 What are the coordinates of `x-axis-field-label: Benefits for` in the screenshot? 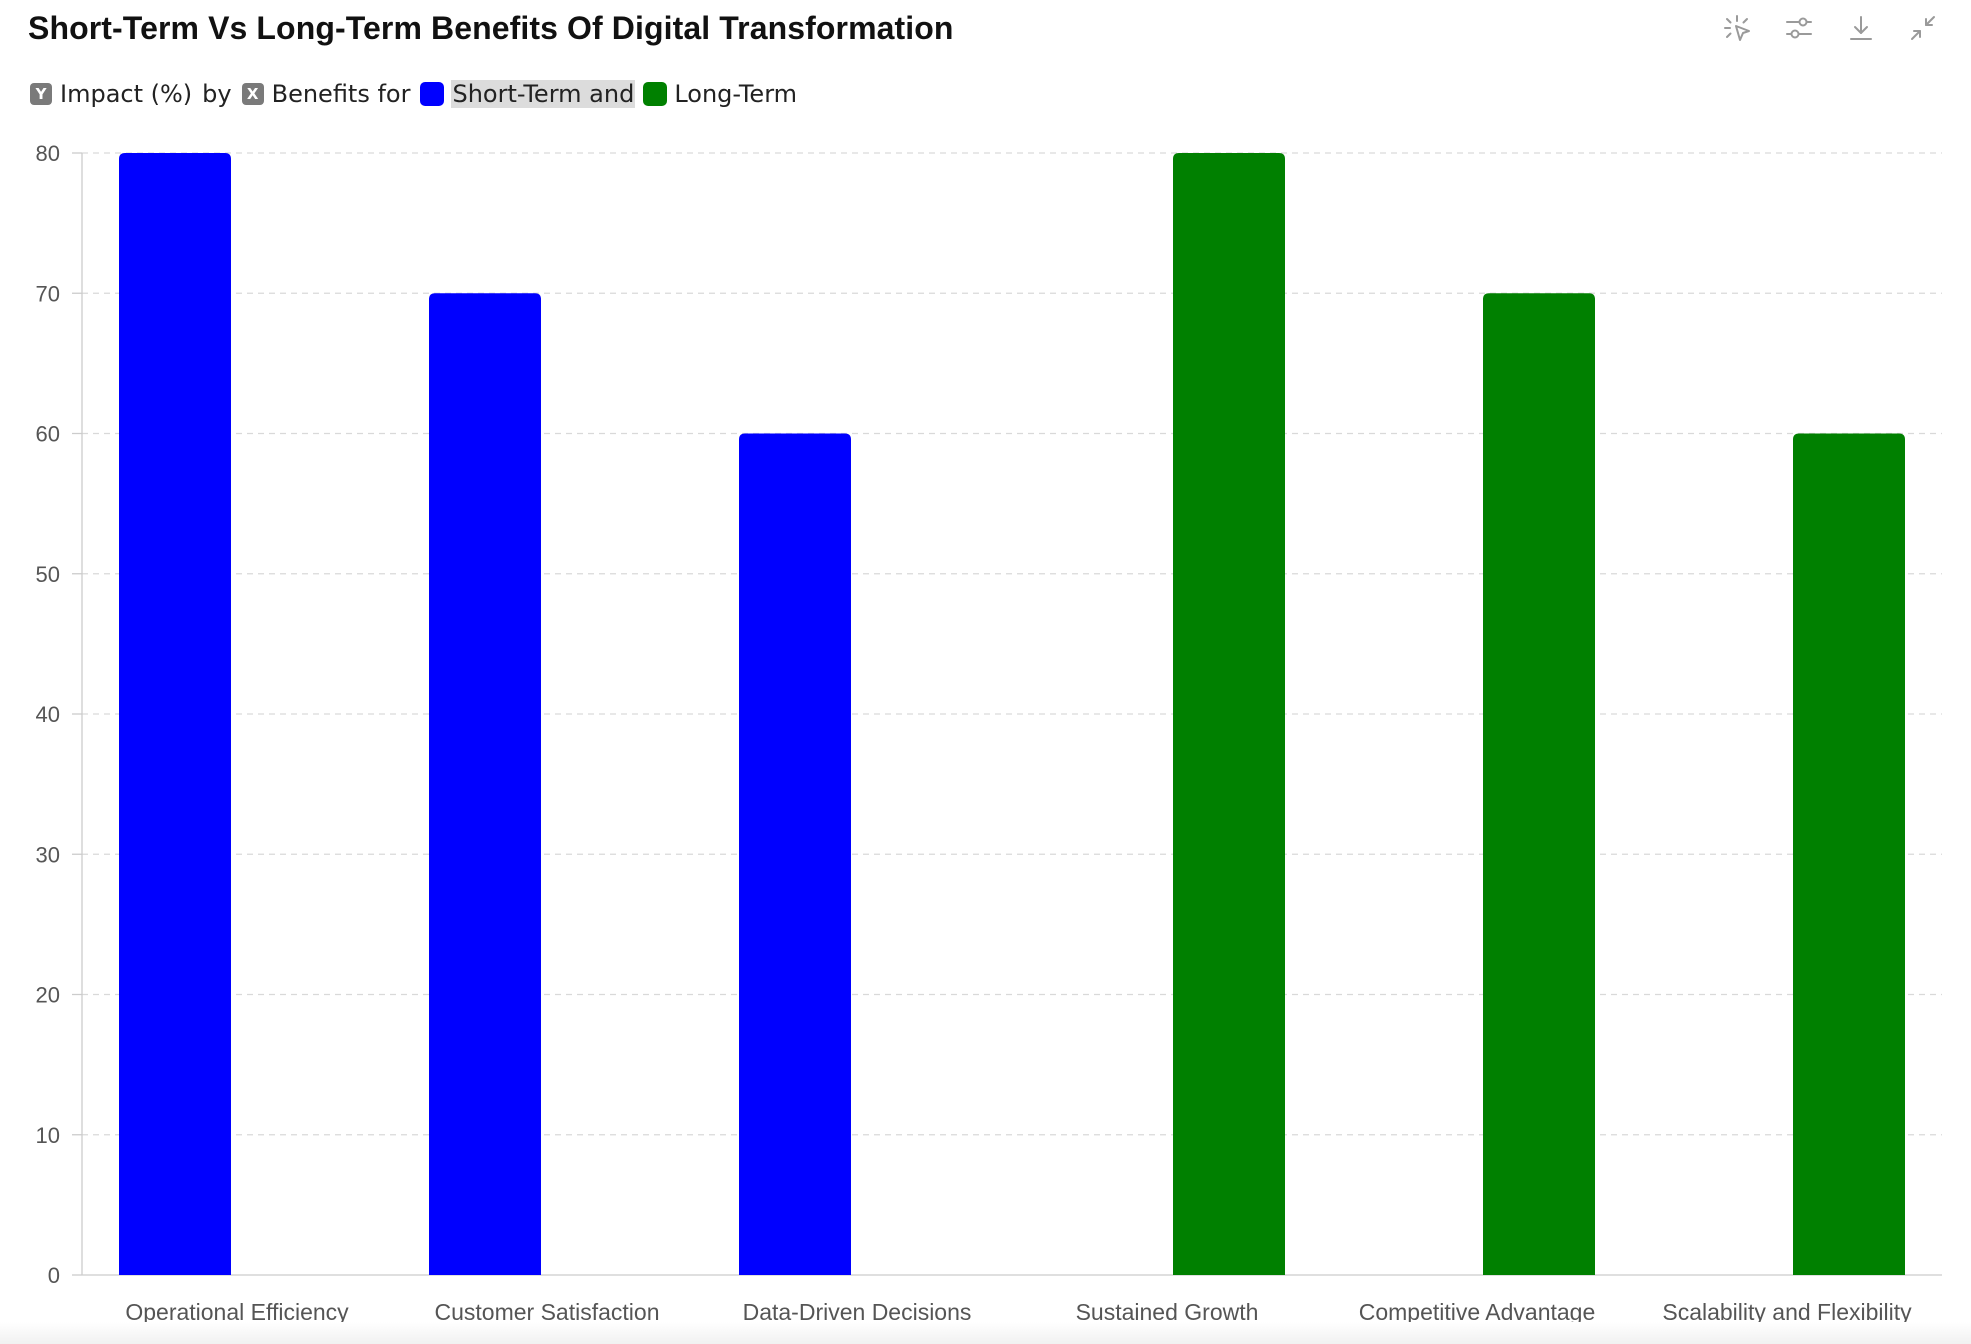 It's located at (341, 94).